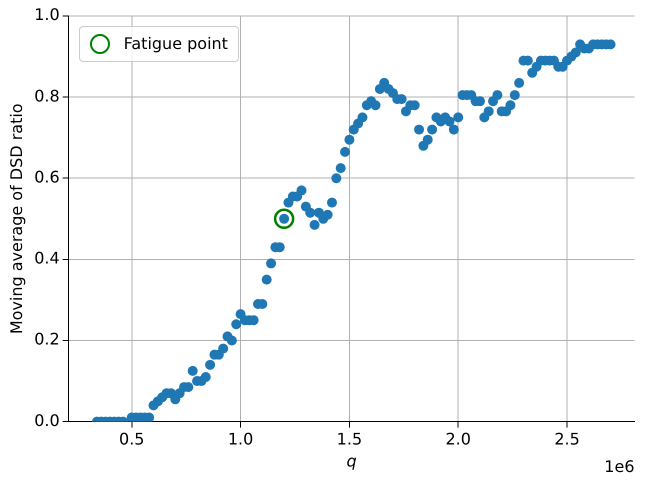  I want to click on x-axis-title: q, so click(351, 461).